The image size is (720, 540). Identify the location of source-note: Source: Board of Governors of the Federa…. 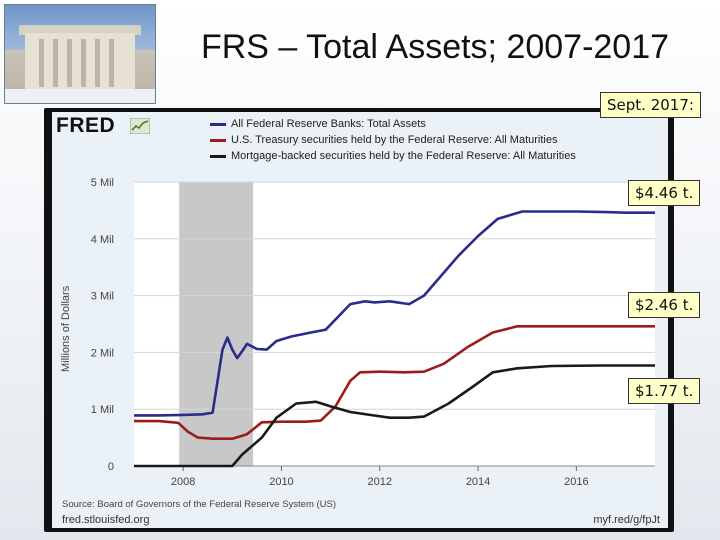
(199, 504).